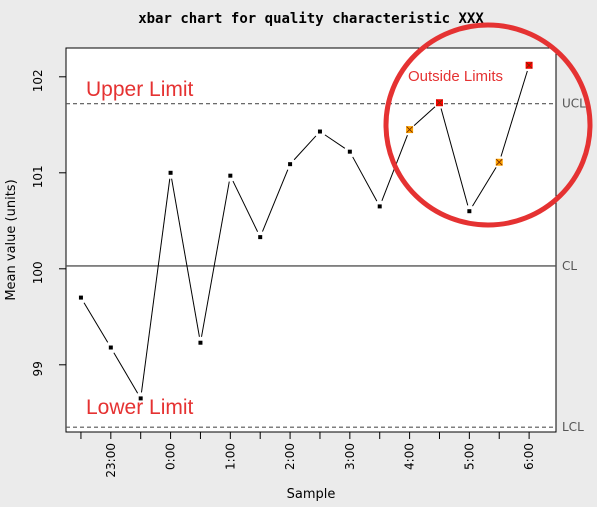 Image resolution: width=597 pixels, height=507 pixels. I want to click on x-tick-label: 4:00, so click(410, 456).